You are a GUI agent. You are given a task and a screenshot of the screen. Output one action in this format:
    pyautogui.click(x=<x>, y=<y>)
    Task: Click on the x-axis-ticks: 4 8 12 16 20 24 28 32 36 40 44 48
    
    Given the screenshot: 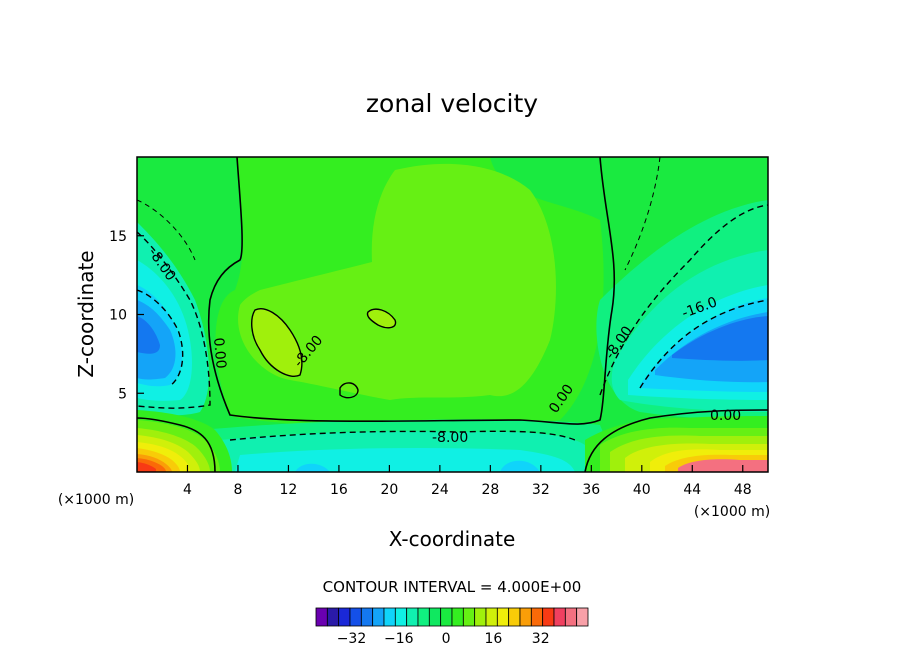 What is the action you would take?
    pyautogui.click(x=467, y=481)
    